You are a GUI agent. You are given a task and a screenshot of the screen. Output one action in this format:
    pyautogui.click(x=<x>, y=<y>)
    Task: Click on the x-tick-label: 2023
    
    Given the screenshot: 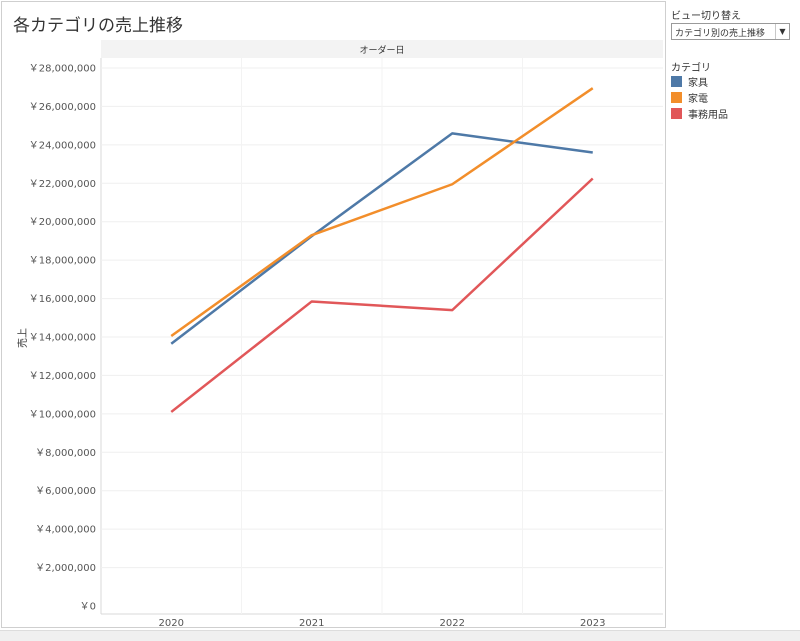 What is the action you would take?
    pyautogui.click(x=592, y=622)
    